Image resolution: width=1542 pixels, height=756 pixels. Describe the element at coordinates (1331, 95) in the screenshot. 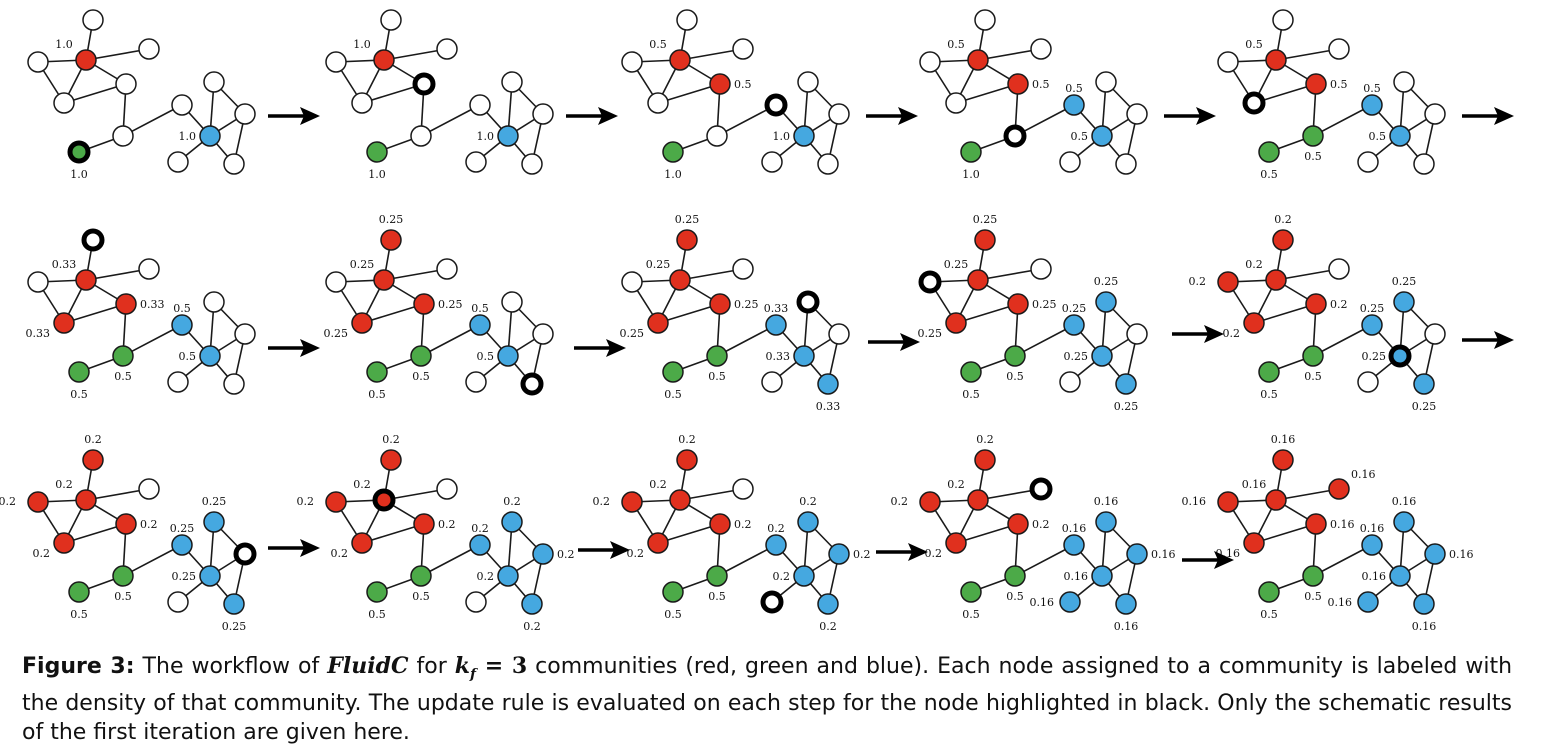

I see `graph-panel: 0.5 0.5 0.5 0.5 0.5 0.5` at that location.